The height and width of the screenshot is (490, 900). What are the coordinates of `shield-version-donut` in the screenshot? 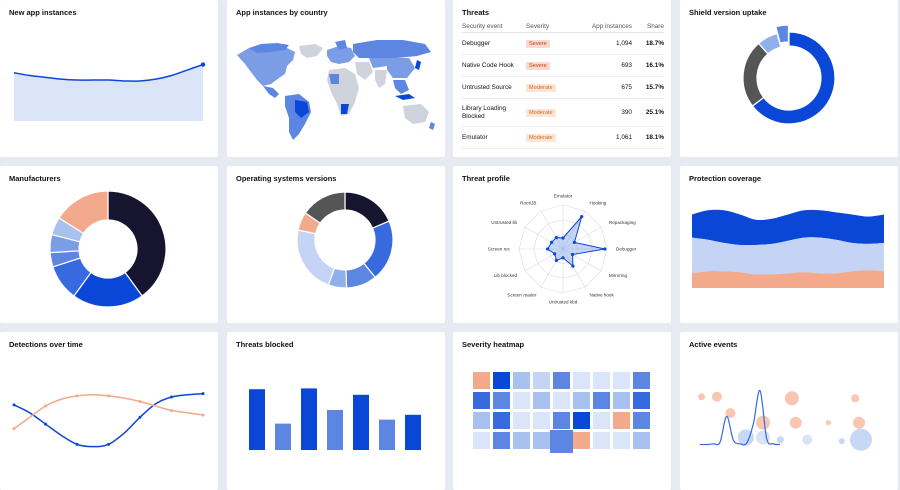 It's located at (789, 74).